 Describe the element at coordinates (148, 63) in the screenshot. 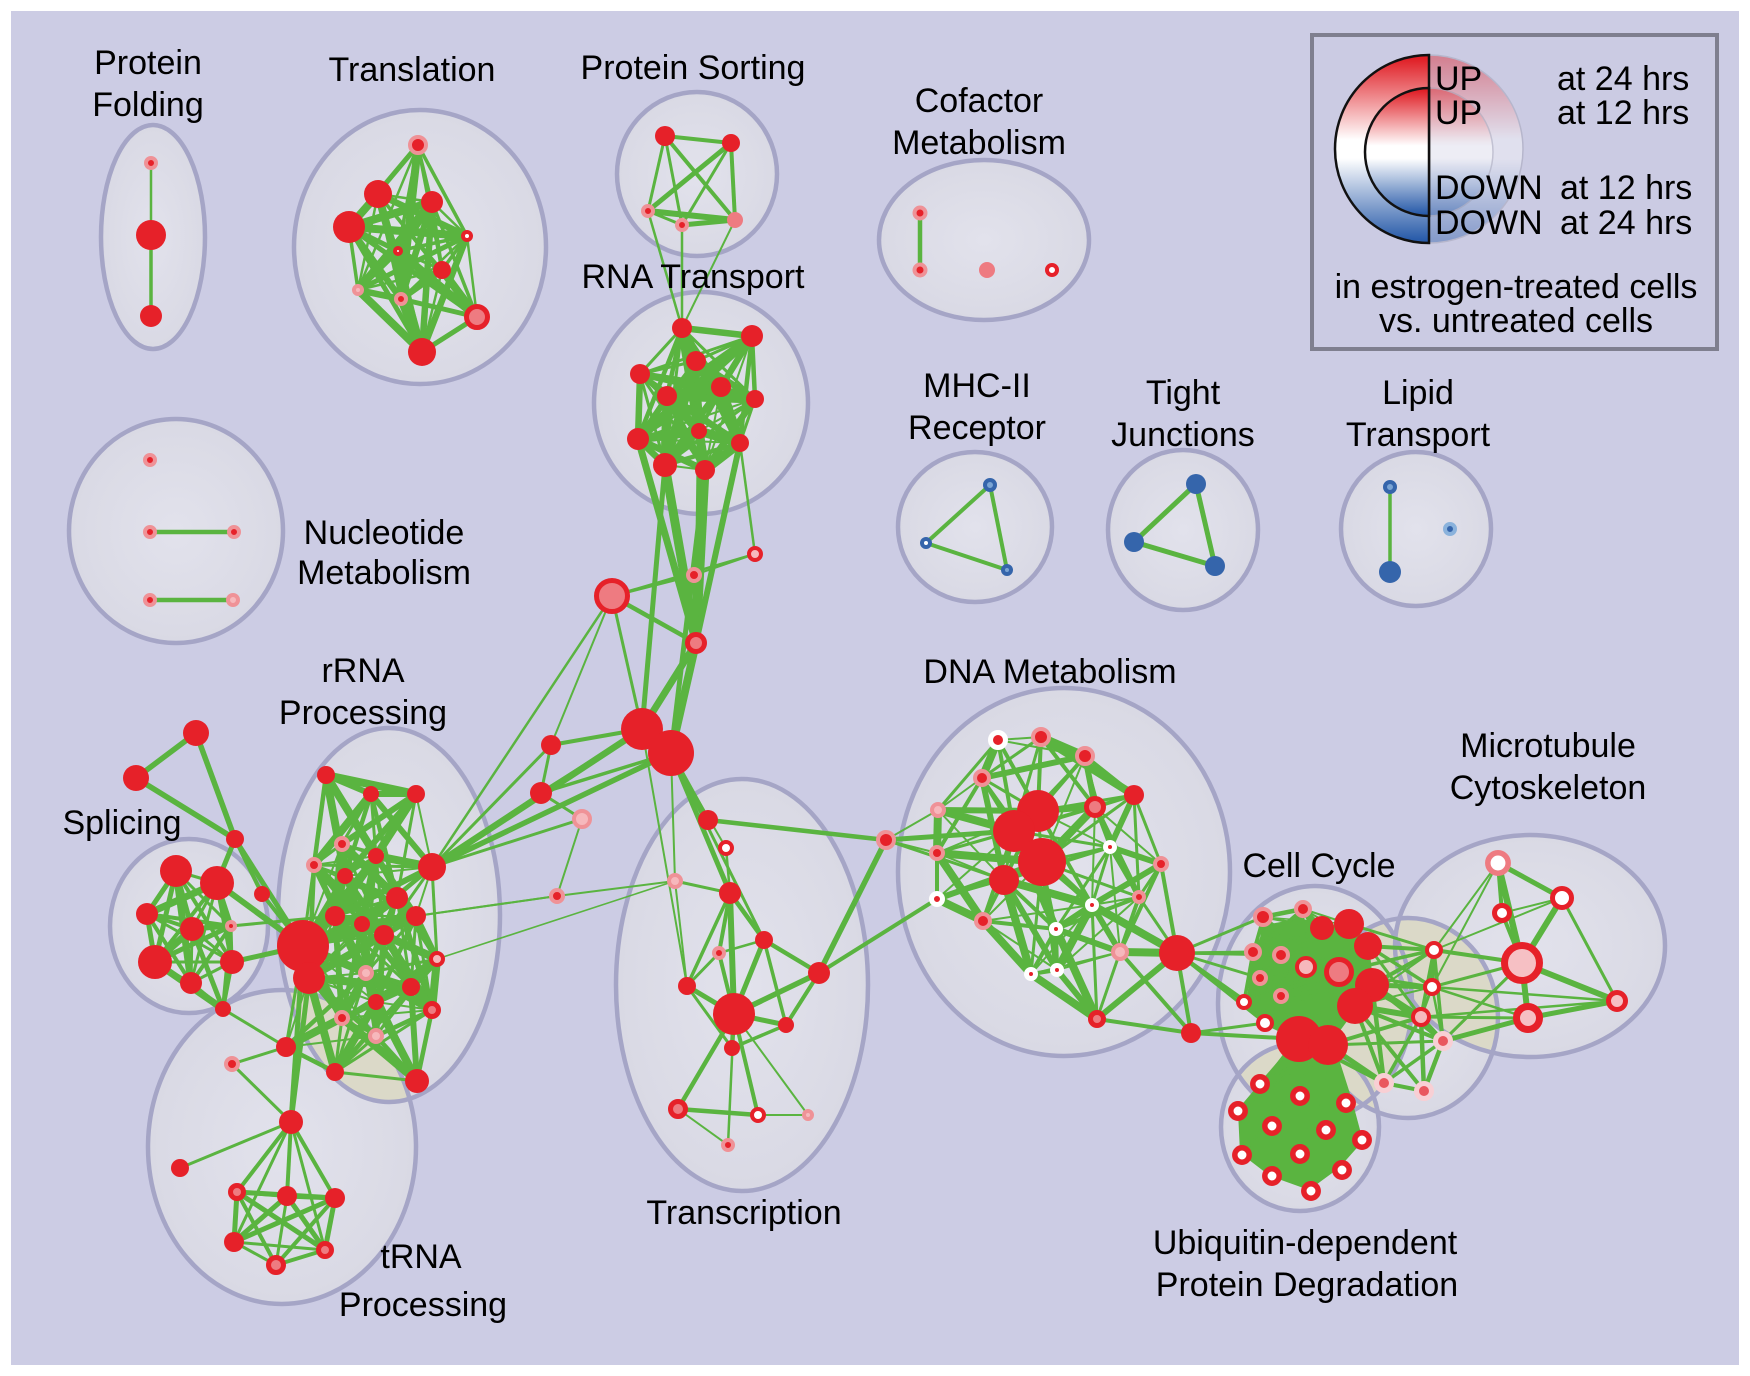

I see `svg-text: Protein` at that location.